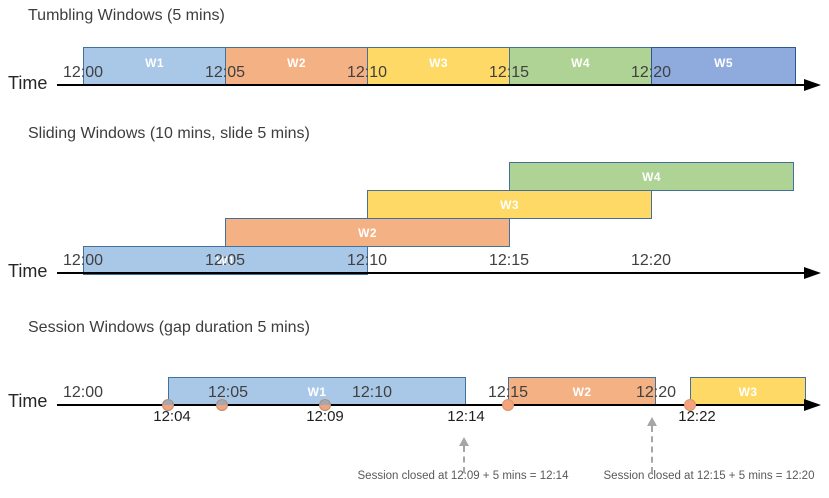 Image resolution: width=829 pixels, height=498 pixels. What do you see at coordinates (709, 476) in the screenshot?
I see `session-close-annotation: Session closed at 12:15 + 5 mins = 12:20` at bounding box center [709, 476].